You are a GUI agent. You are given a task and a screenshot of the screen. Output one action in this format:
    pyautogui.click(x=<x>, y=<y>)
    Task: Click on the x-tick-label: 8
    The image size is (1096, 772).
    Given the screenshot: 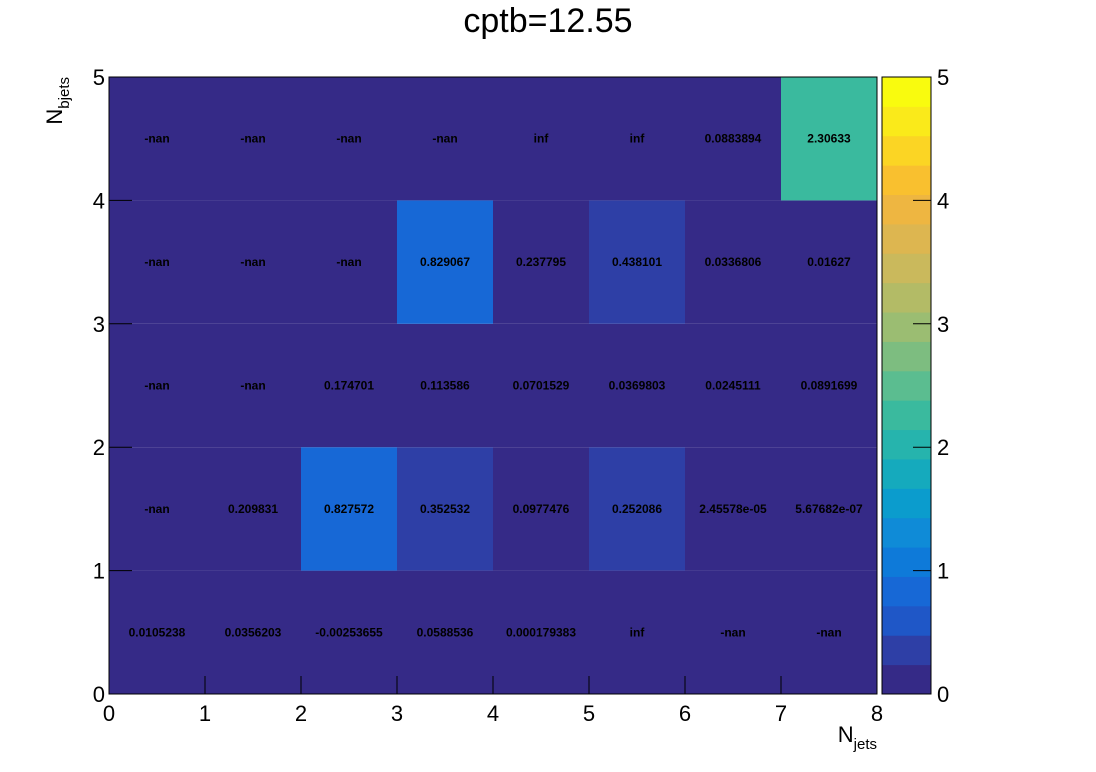 What is the action you would take?
    pyautogui.click(x=877, y=713)
    